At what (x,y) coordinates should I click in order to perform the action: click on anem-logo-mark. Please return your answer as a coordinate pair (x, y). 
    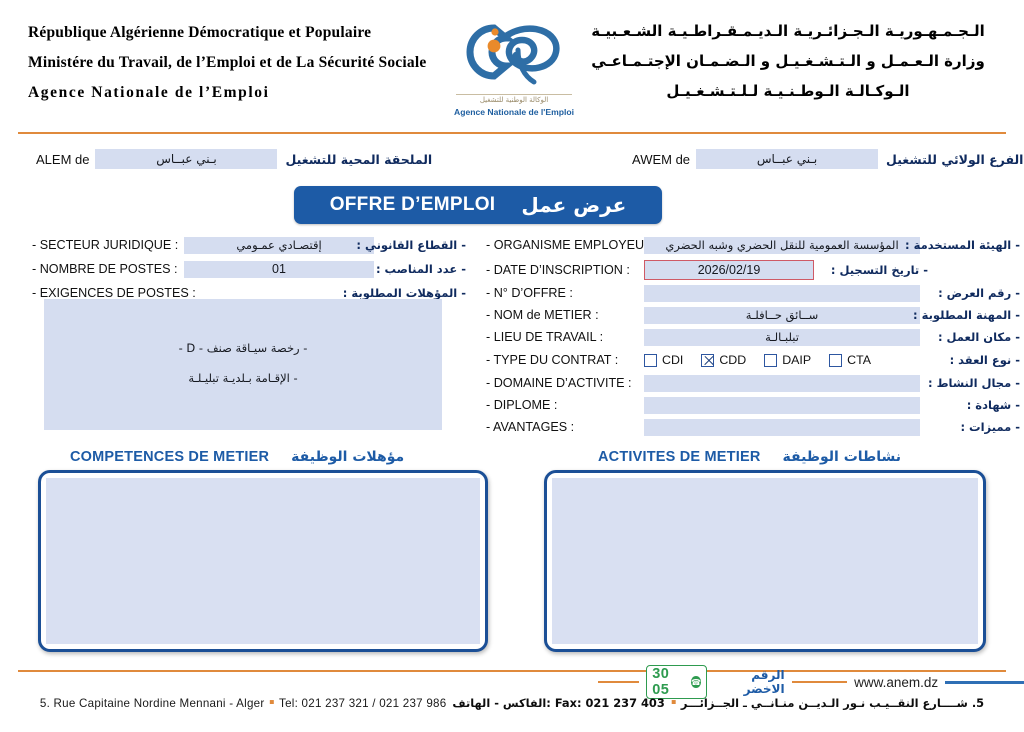
    Looking at the image, I should click on (513, 54).